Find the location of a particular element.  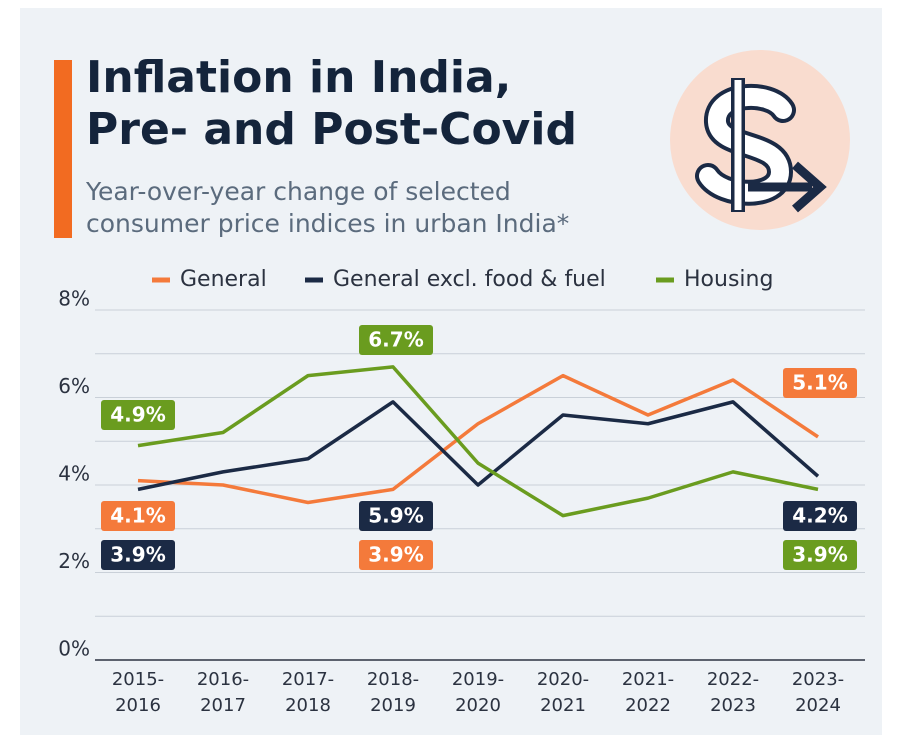

data-label: 6.7% is located at coordinates (396, 340).